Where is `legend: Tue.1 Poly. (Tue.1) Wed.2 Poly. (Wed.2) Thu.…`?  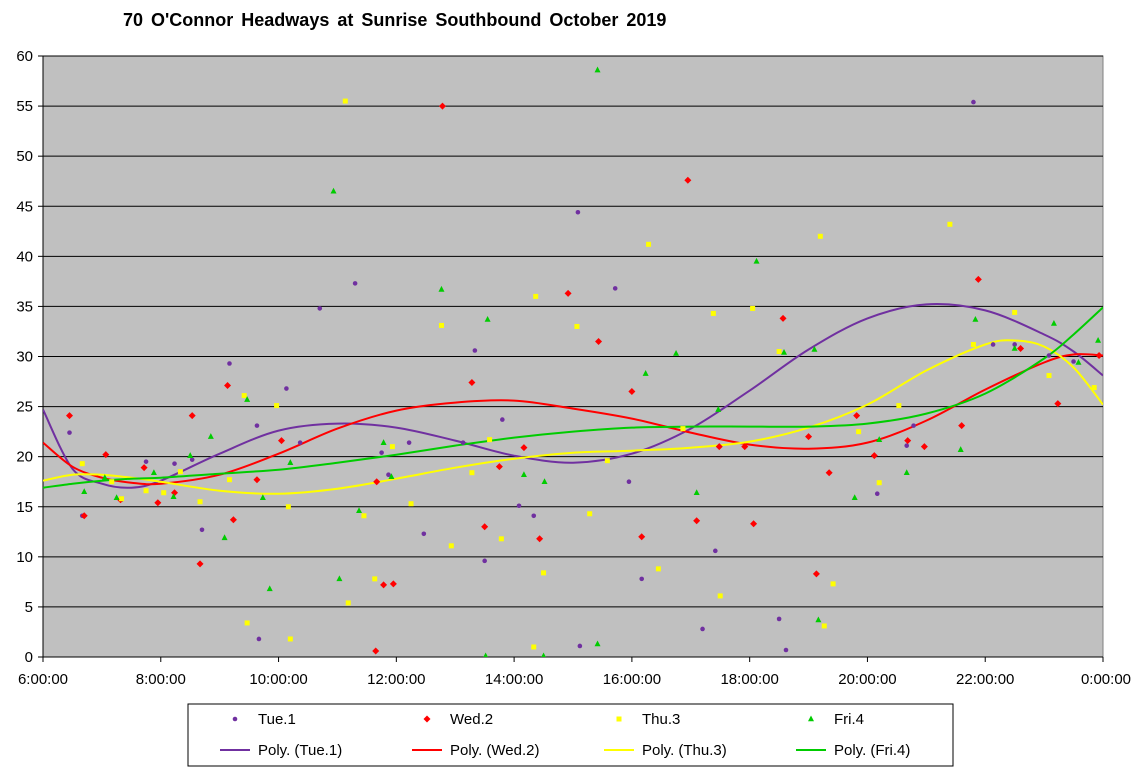
legend: Tue.1 Poly. (Tue.1) Wed.2 Poly. (Wed.2) Thu.… is located at coordinates (570, 735).